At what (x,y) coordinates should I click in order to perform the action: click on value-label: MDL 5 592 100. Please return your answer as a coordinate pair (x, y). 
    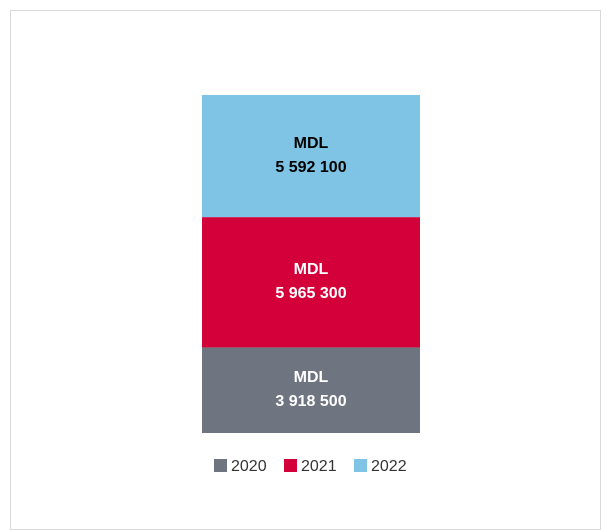
    Looking at the image, I should click on (311, 156).